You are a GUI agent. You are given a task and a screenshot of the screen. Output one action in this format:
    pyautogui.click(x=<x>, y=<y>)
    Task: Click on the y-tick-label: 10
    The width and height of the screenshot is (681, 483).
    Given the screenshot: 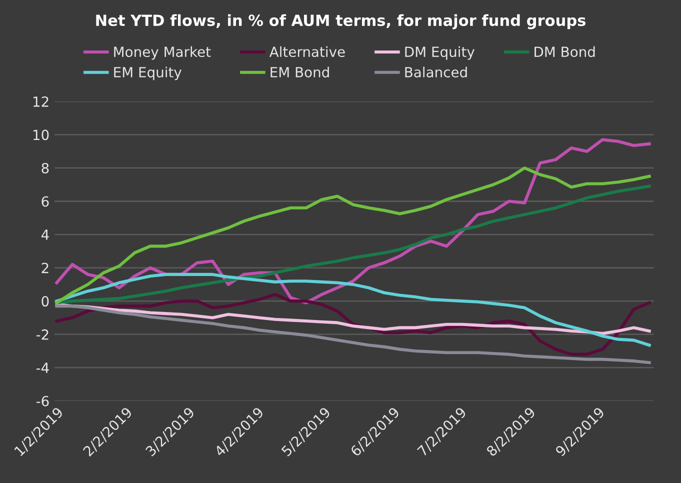 What is the action you would take?
    pyautogui.click(x=41, y=135)
    